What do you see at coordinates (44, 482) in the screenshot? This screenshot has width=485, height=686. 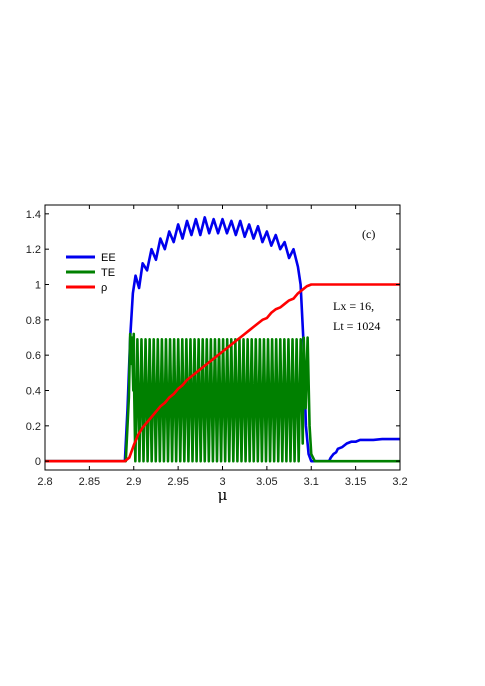 I see `x-tick-label: 2.8` at bounding box center [44, 482].